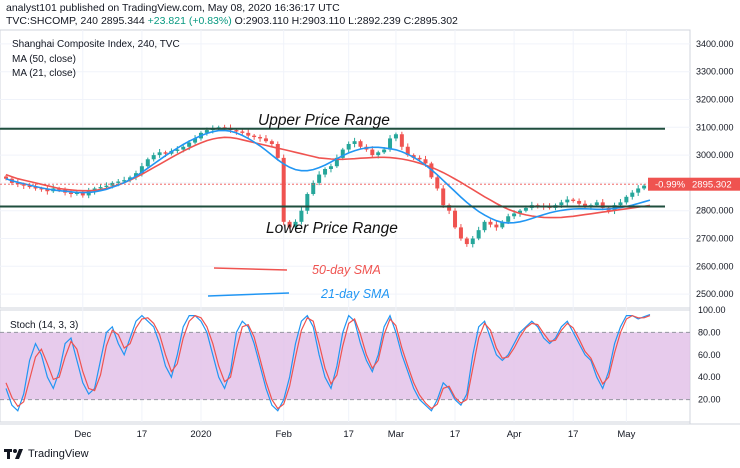  I want to click on price-tick-label: 2600.000, so click(715, 266).